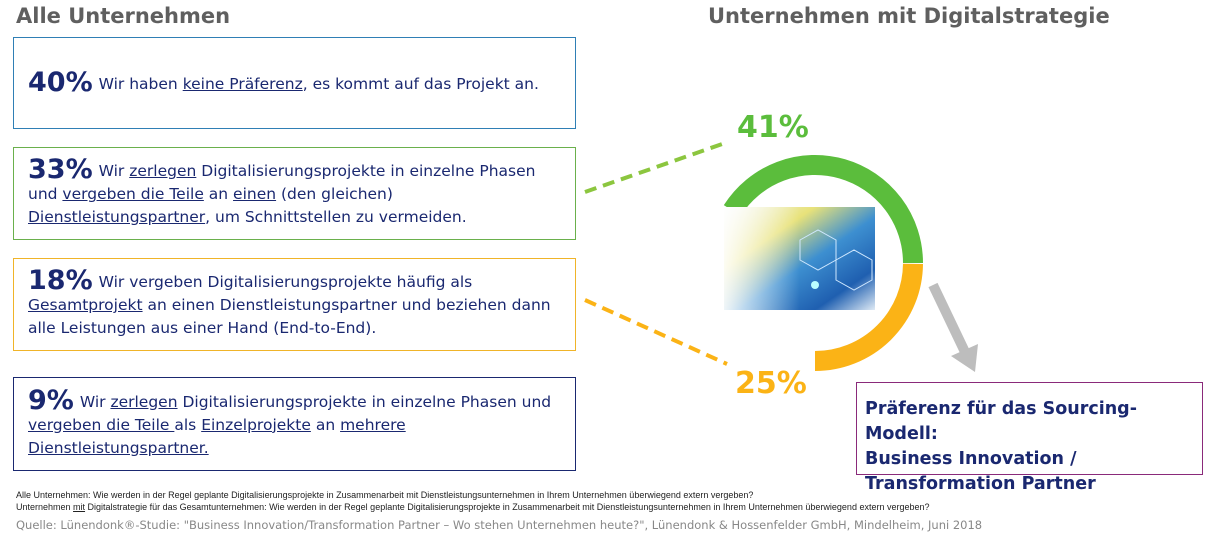 This screenshot has width=1215, height=544. Describe the element at coordinates (51, 400) in the screenshot. I see `answer-percent: 9%` at that location.